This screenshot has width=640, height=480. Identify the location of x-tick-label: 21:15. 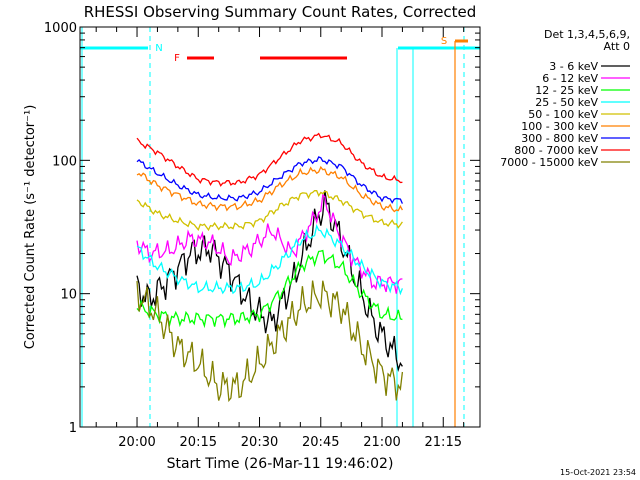
(443, 442).